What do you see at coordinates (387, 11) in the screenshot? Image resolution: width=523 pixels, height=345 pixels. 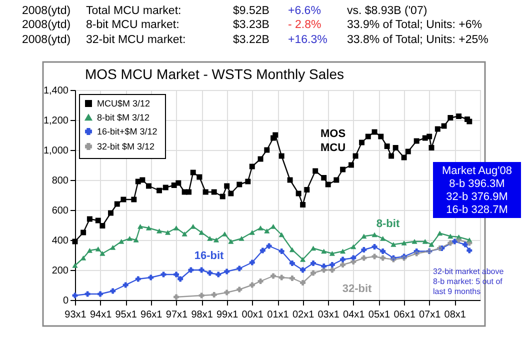 I see `text: vs. $8.93B ('07)` at bounding box center [387, 11].